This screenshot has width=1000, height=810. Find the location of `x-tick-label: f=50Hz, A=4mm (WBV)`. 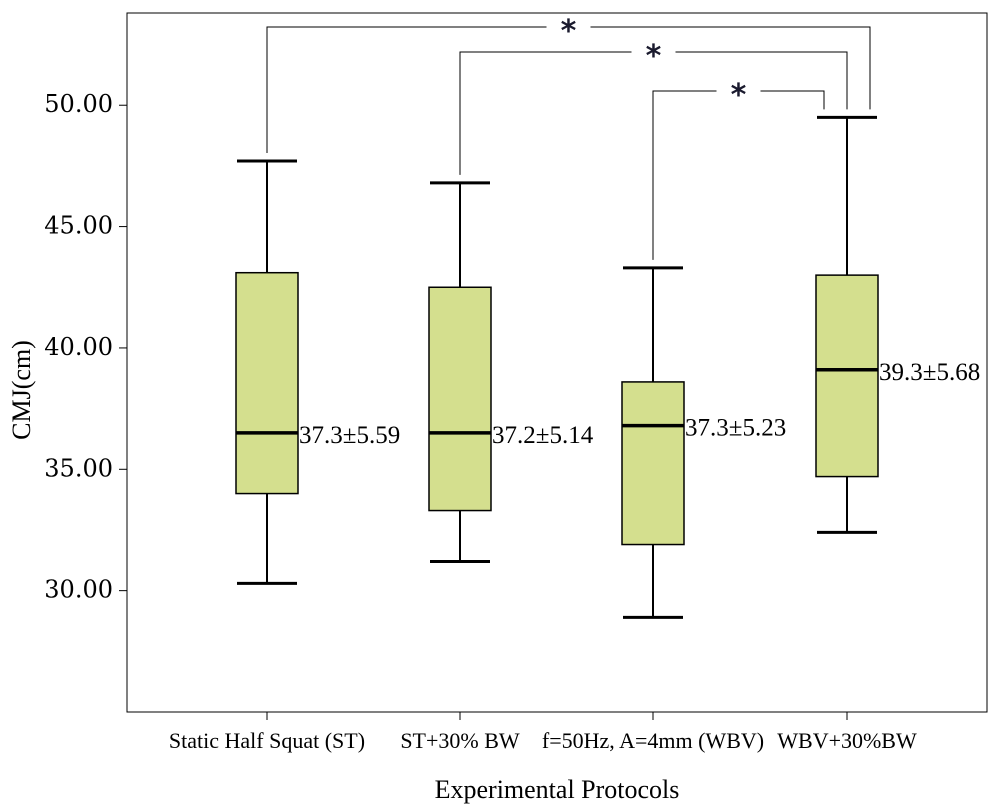

x-tick-label: f=50Hz, A=4mm (WBV) is located at coordinates (653, 740).